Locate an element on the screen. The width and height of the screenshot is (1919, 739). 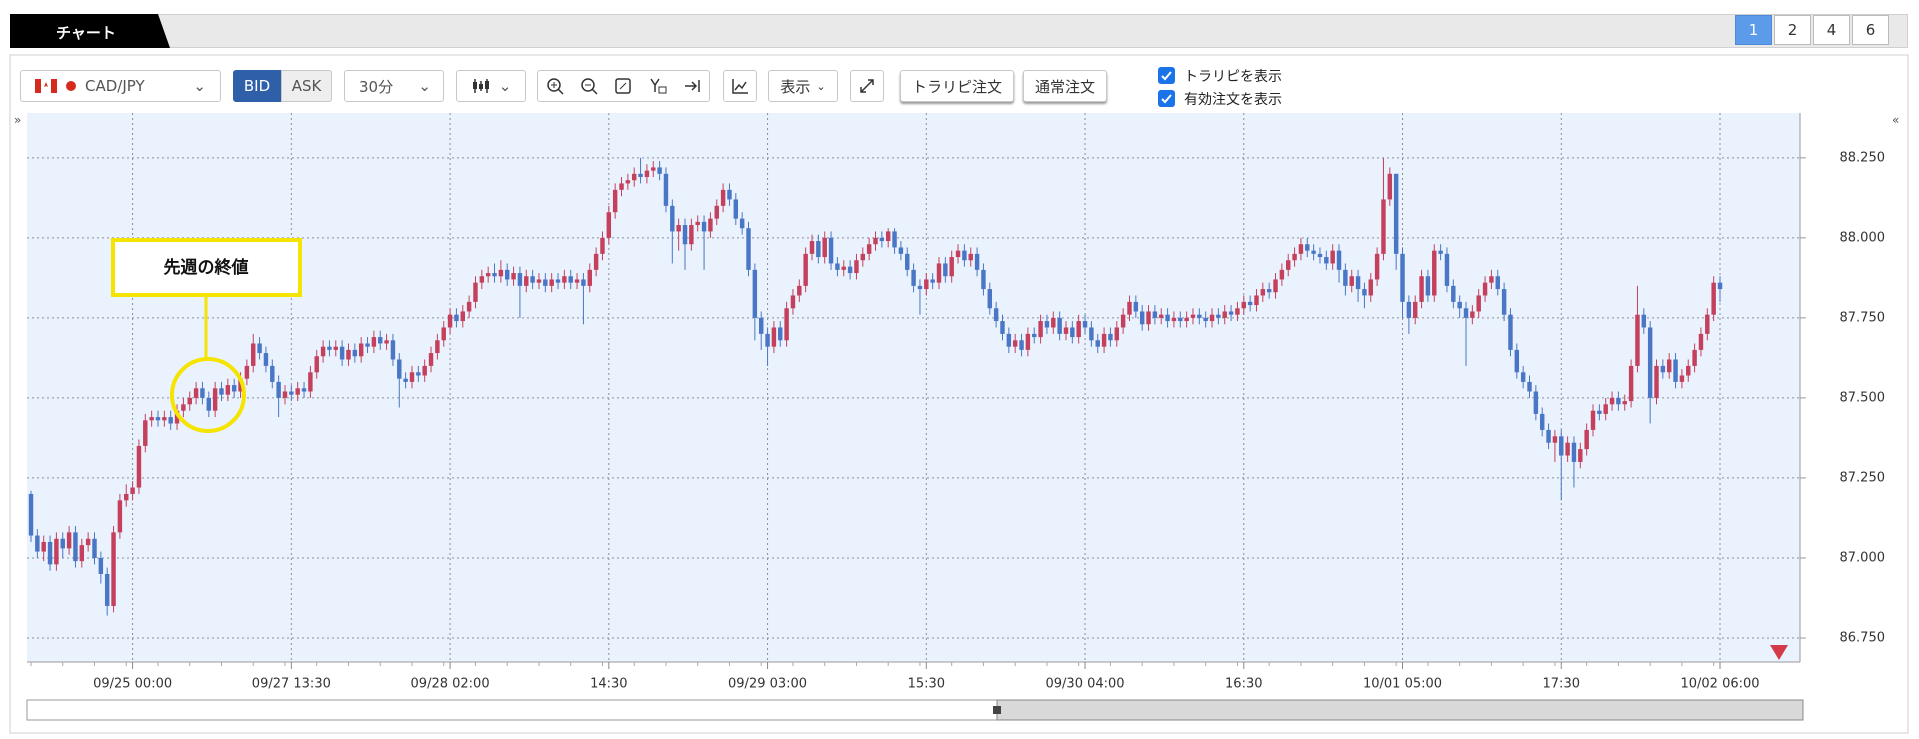
tab: チャート is located at coordinates (90, 31).